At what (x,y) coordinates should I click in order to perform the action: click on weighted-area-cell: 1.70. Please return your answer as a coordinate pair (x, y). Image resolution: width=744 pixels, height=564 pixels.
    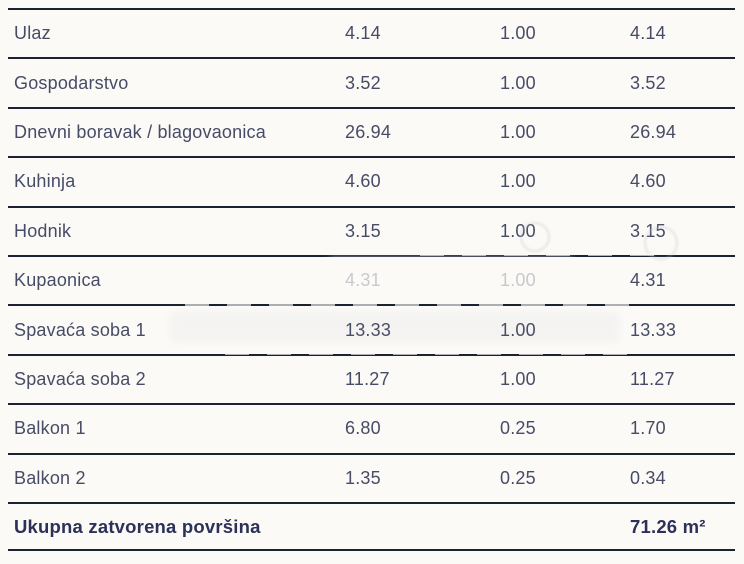
    Looking at the image, I should click on (648, 428).